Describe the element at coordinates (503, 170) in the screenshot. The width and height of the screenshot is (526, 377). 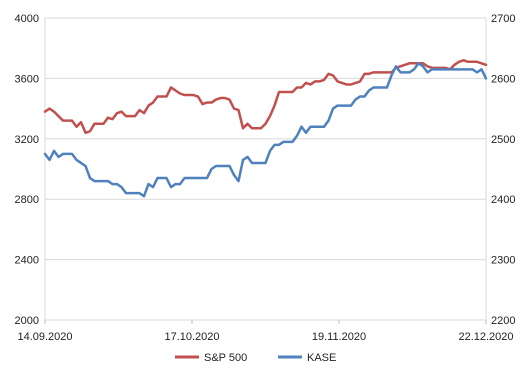
I see `right-axis: 2200 2300 2400 2500 2600 2700` at that location.